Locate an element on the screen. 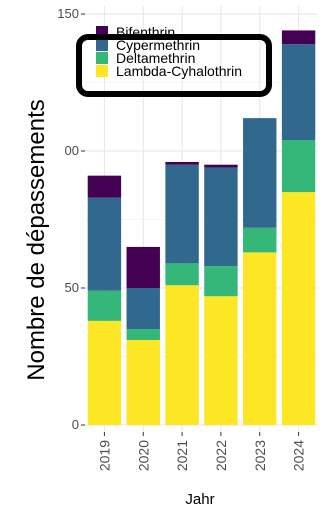 The height and width of the screenshot is (509, 331). x-axis-title: Jahr is located at coordinates (199, 499).